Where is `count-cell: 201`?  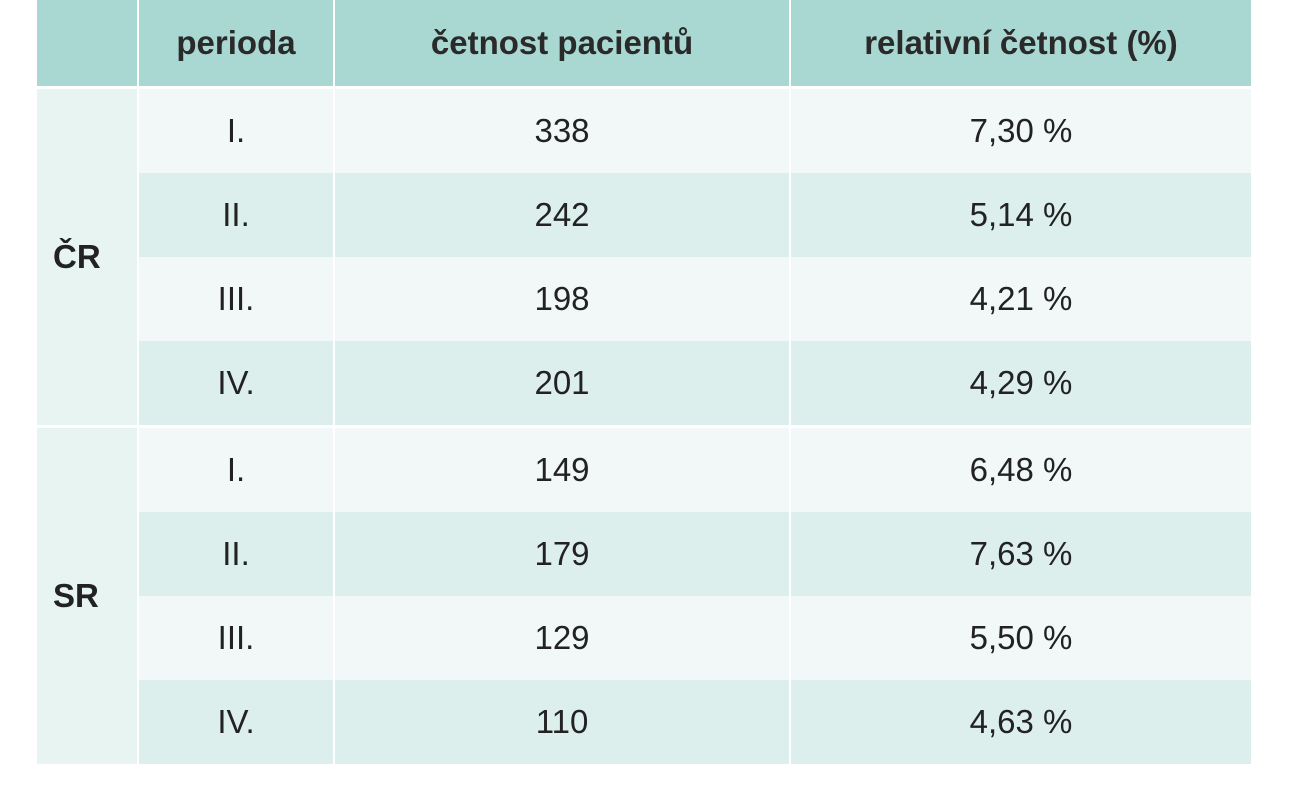
count-cell: 201 is located at coordinates (562, 384).